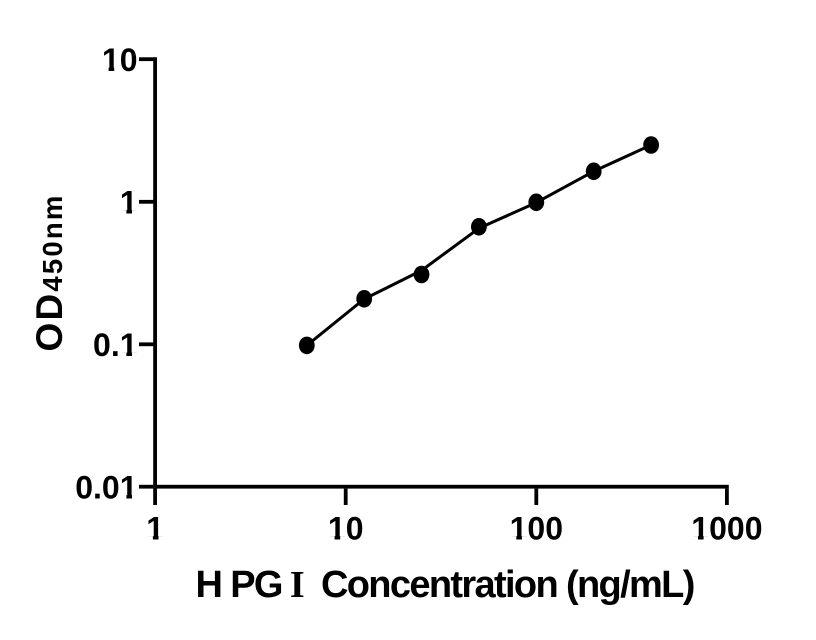 The image size is (816, 640). I want to click on svg-text: 100, so click(536, 529).